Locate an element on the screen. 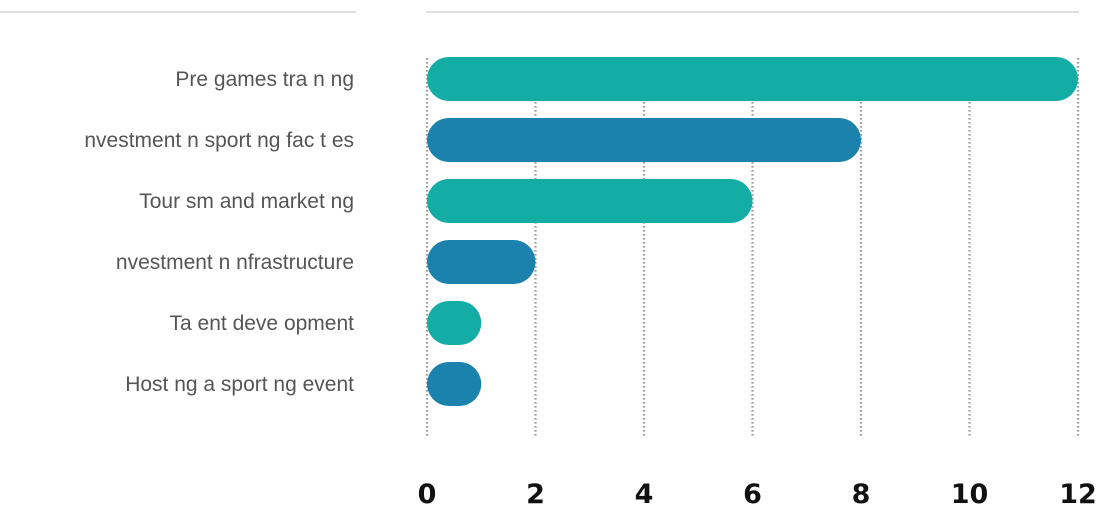 This screenshot has height=508, width=1096. category-label-2: Tour sm and market ng is located at coordinates (246, 201).